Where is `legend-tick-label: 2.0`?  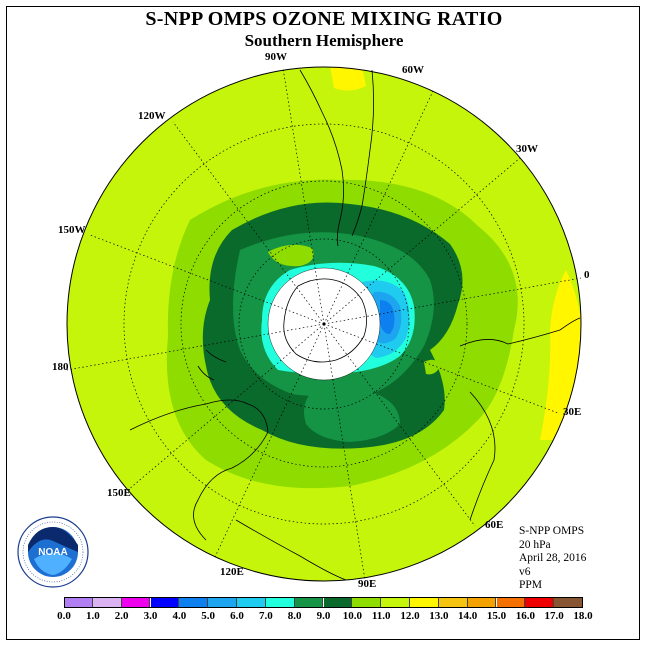 legend-tick-label: 2.0 is located at coordinates (121, 616).